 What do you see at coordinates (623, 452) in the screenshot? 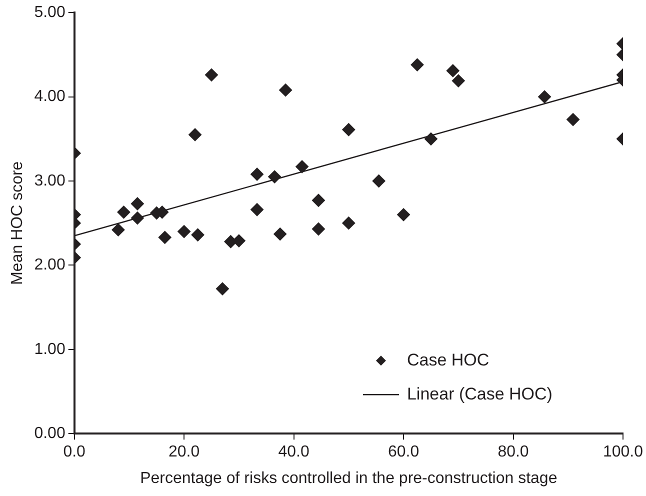
I see `x-tick-label: 100.0` at bounding box center [623, 452].